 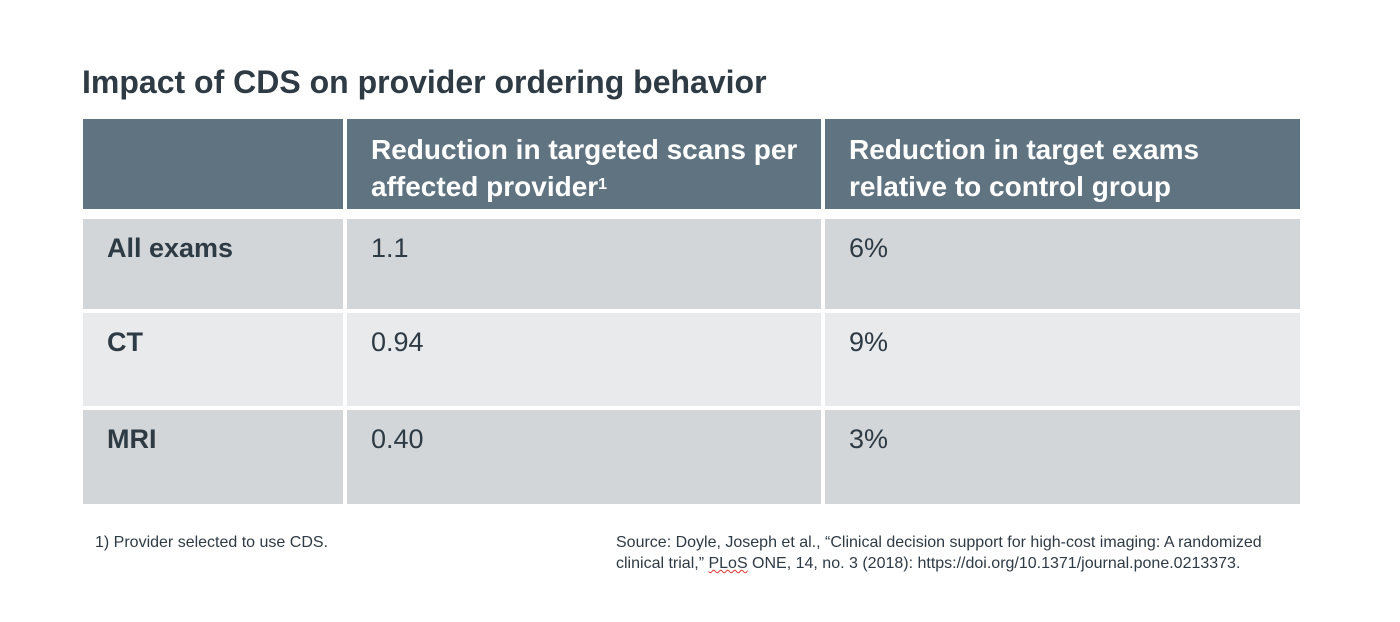 What do you see at coordinates (1062, 457) in the screenshot?
I see `cell-relative: 3%` at bounding box center [1062, 457].